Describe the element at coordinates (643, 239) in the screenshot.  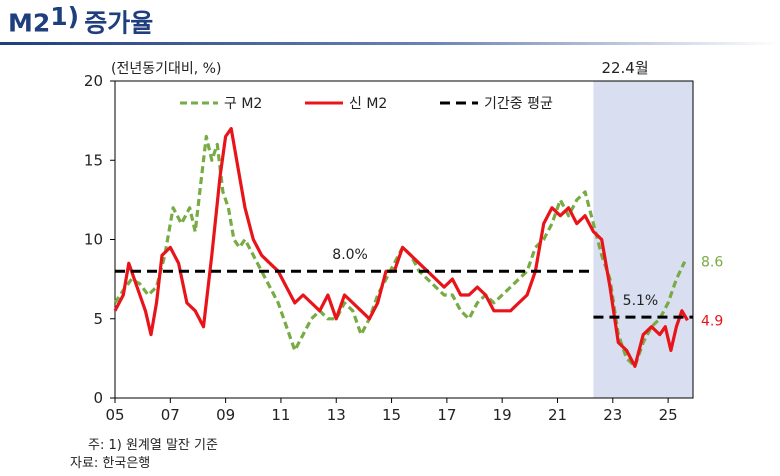
I see `shaded-period` at that location.